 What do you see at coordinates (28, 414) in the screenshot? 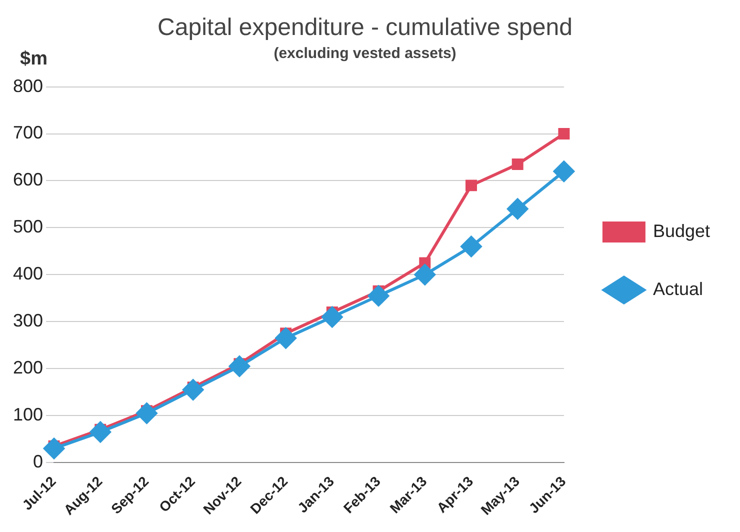
I see `y-tick-label: 100` at bounding box center [28, 414].